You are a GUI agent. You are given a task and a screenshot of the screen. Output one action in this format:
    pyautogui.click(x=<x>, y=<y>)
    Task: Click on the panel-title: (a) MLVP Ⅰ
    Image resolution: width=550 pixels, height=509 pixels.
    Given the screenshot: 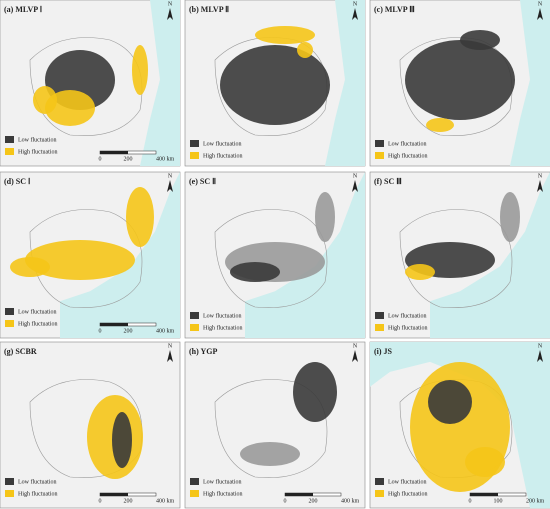 What is the action you would take?
    pyautogui.click(x=23, y=9)
    